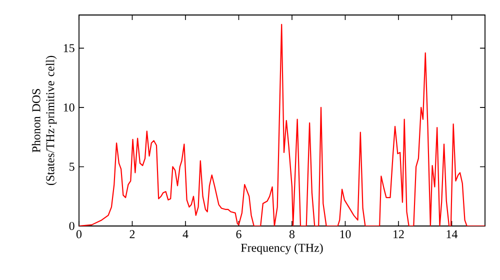  I want to click on y-tick-label: 10, so click(69, 107).